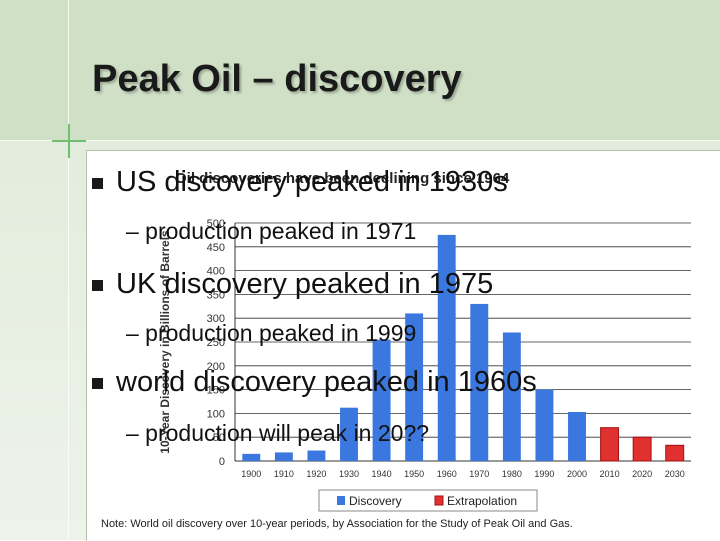  Describe the element at coordinates (479, 382) in the screenshot. I see `bar-discovery-1970` at that location.